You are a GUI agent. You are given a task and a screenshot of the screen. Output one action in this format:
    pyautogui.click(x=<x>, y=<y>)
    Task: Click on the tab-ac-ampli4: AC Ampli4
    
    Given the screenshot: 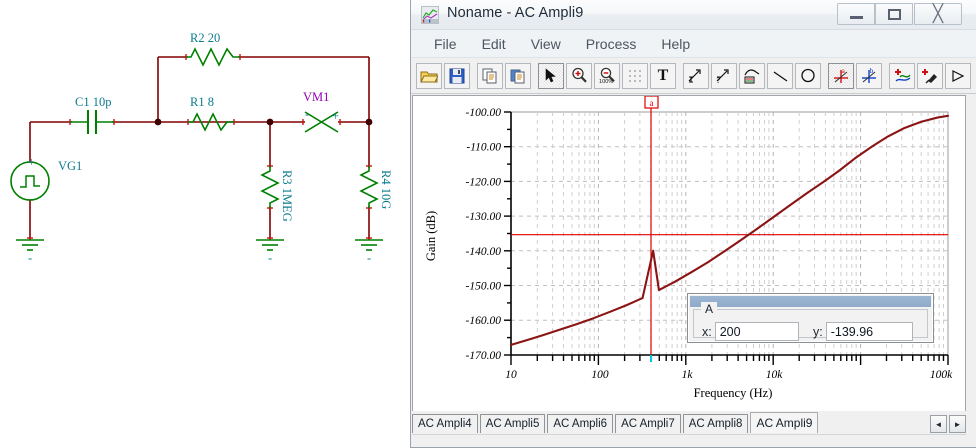 What is the action you would take?
    pyautogui.click(x=445, y=423)
    